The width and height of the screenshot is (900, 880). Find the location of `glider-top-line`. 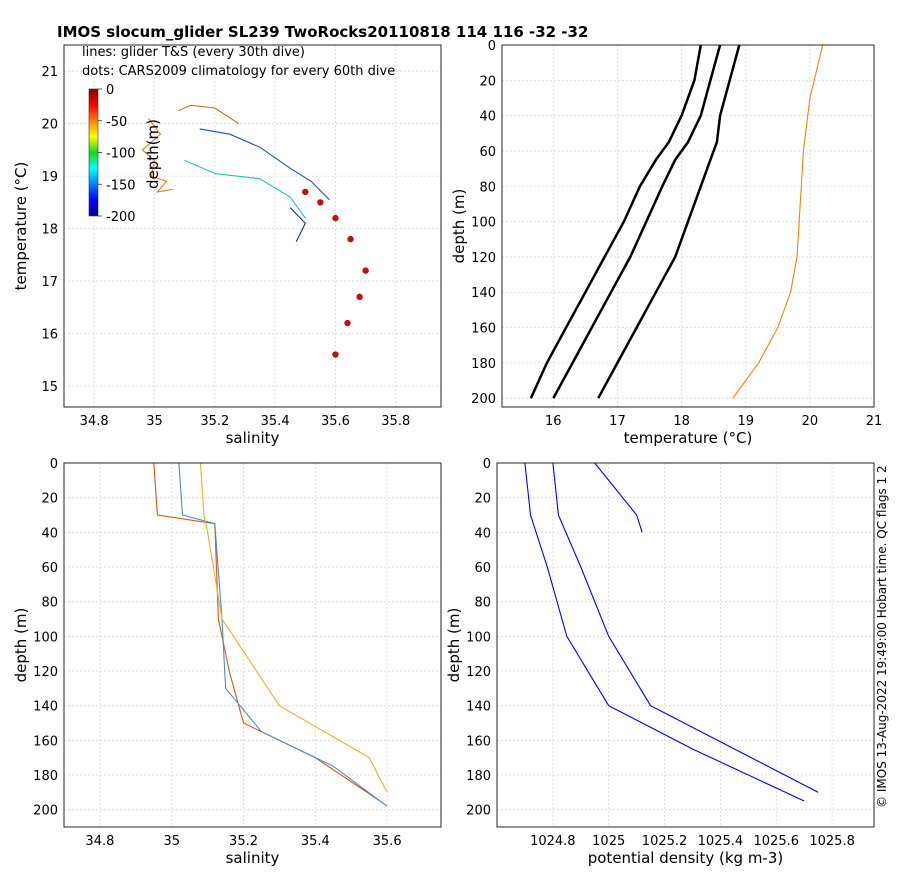

glider-top-line is located at coordinates (209, 114).